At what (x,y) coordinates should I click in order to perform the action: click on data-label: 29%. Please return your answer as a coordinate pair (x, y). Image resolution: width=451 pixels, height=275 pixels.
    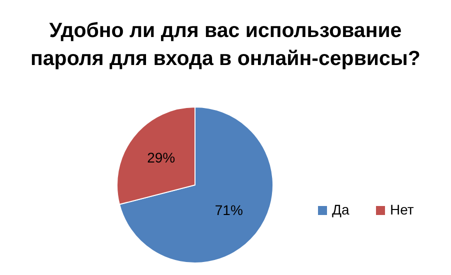
    Looking at the image, I should click on (161, 157).